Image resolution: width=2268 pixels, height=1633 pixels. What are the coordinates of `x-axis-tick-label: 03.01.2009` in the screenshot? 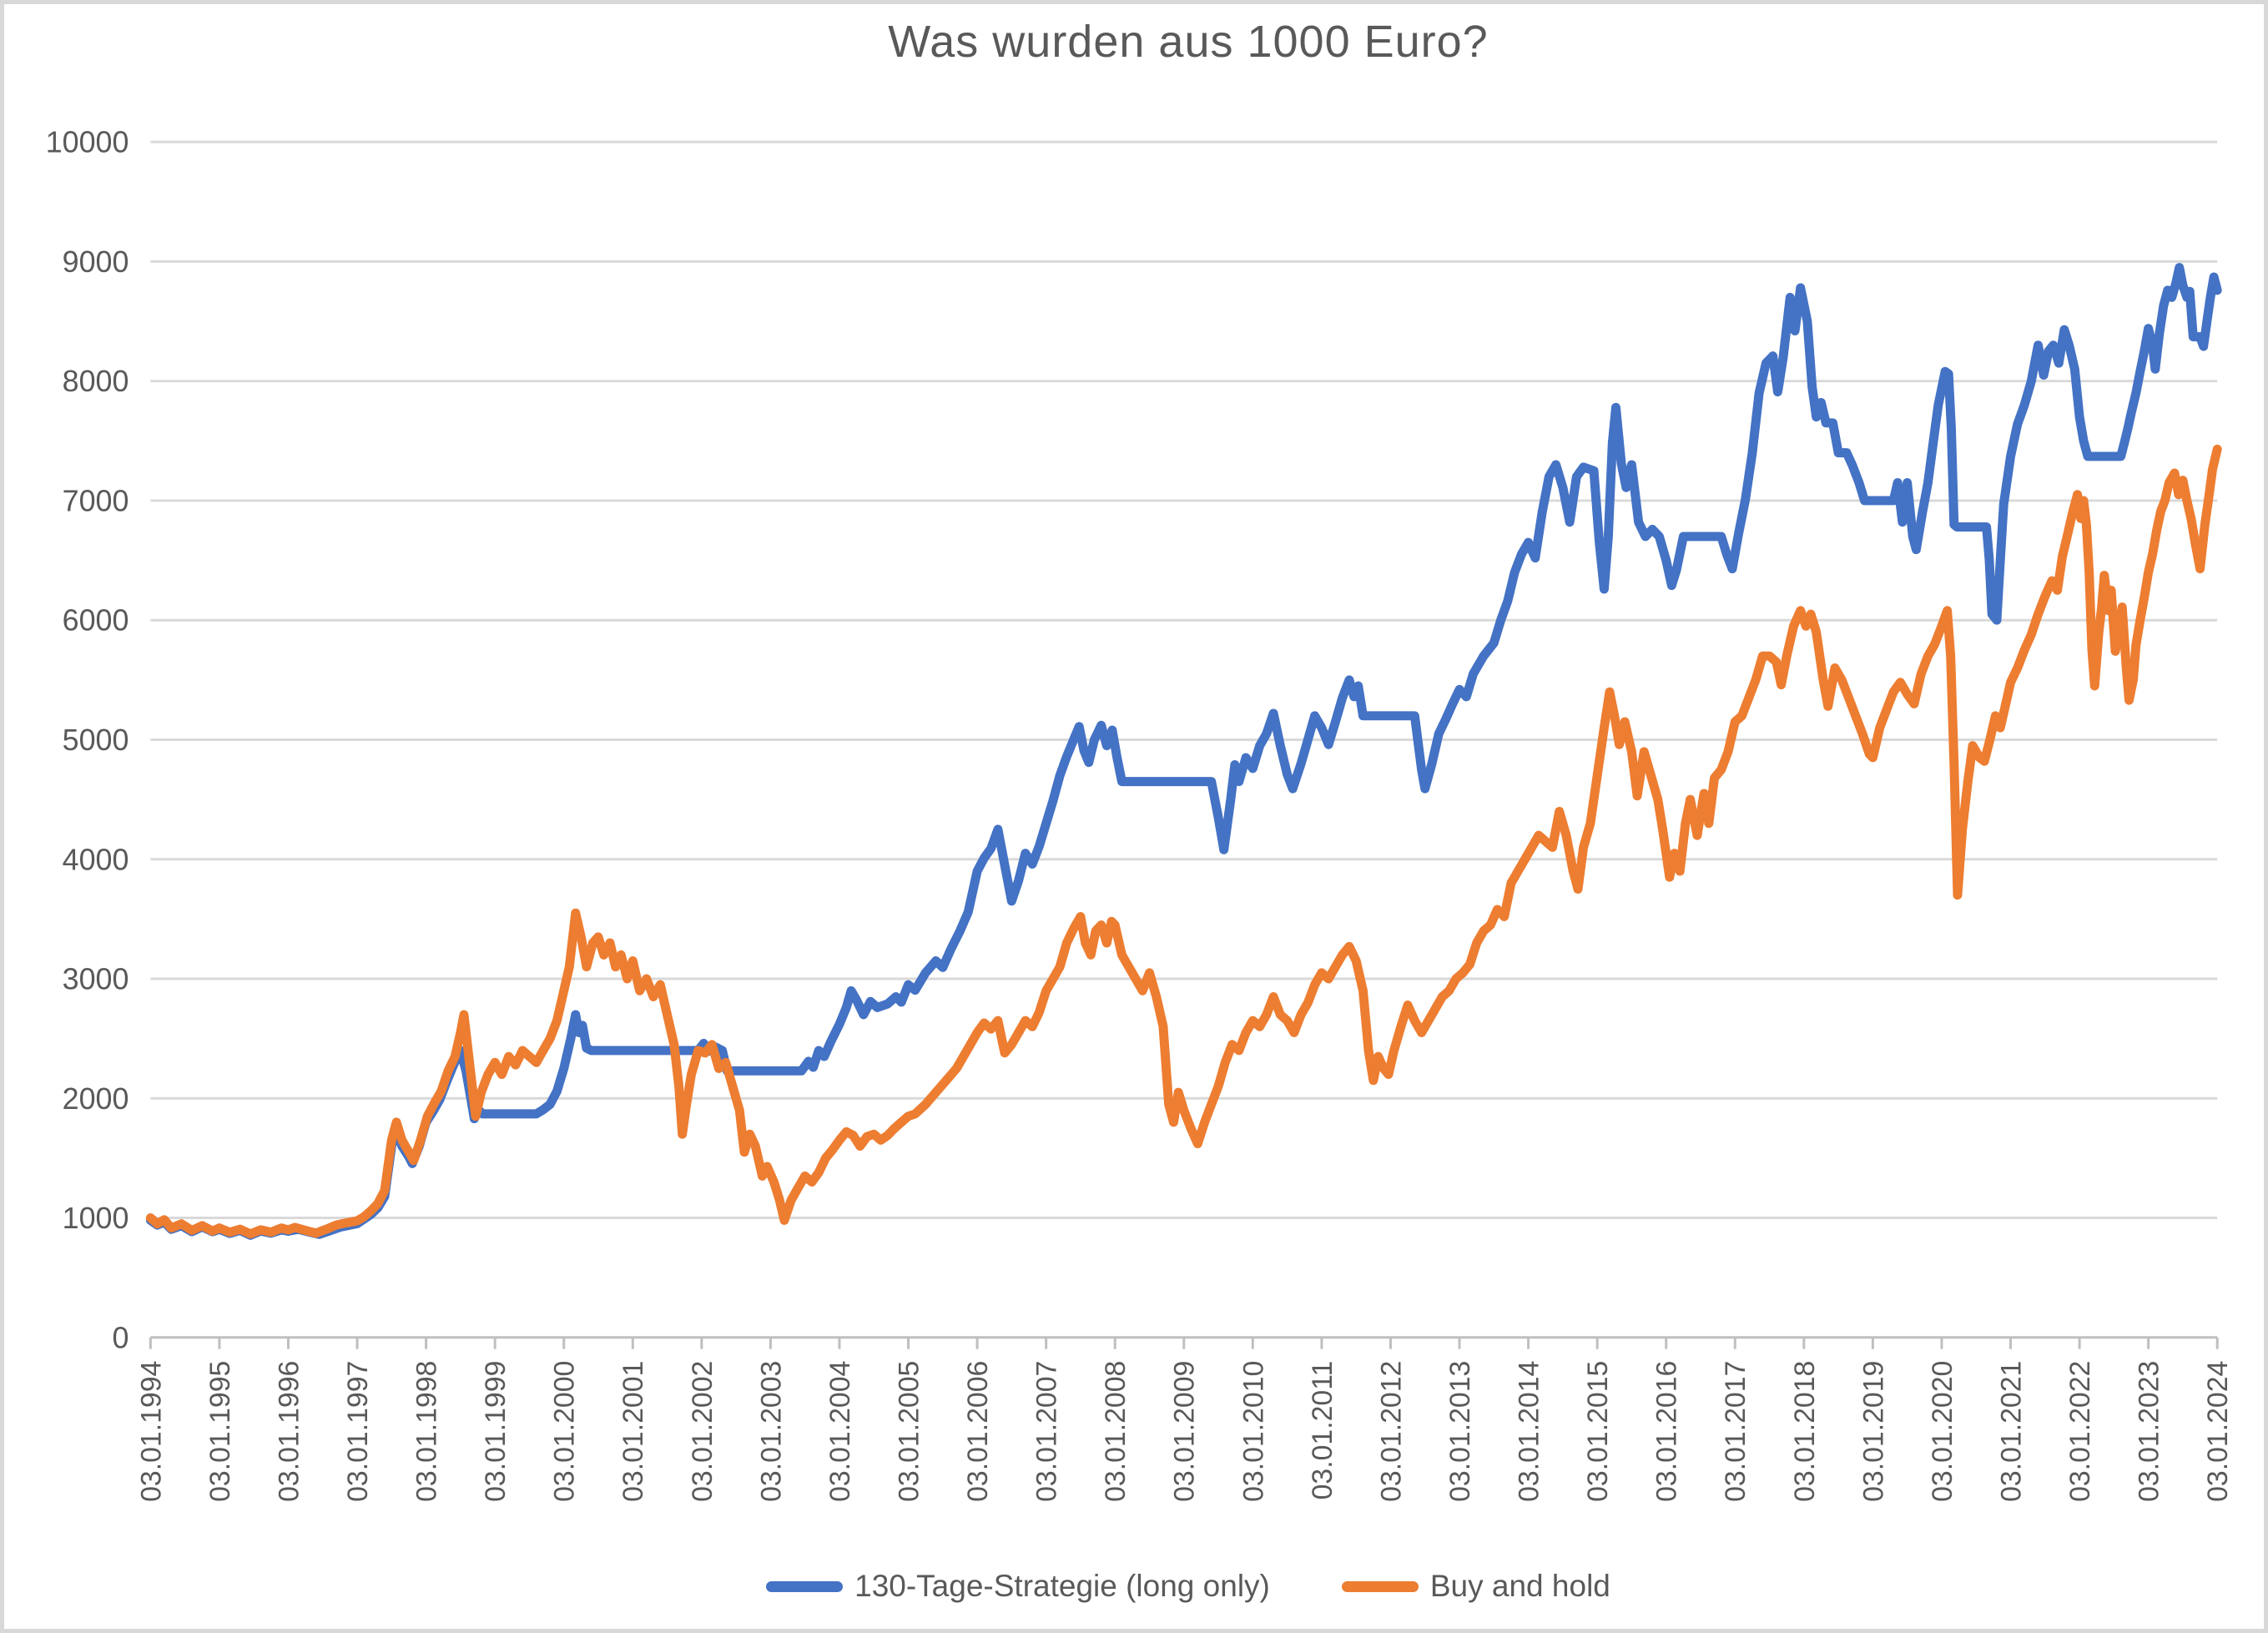 It's located at (1185, 1431).